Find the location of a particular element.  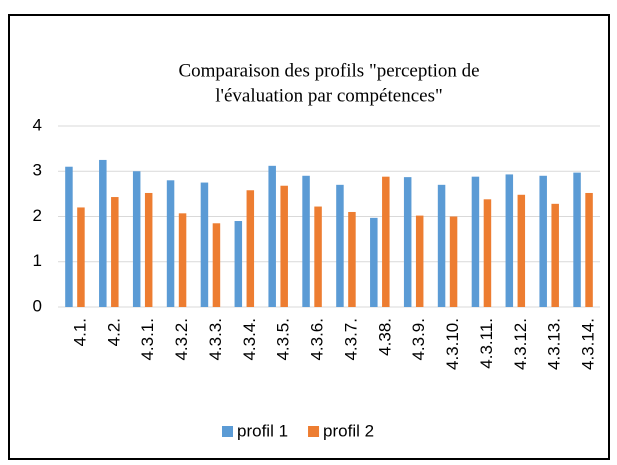

x-tick-label: 4.2. is located at coordinates (113, 332).